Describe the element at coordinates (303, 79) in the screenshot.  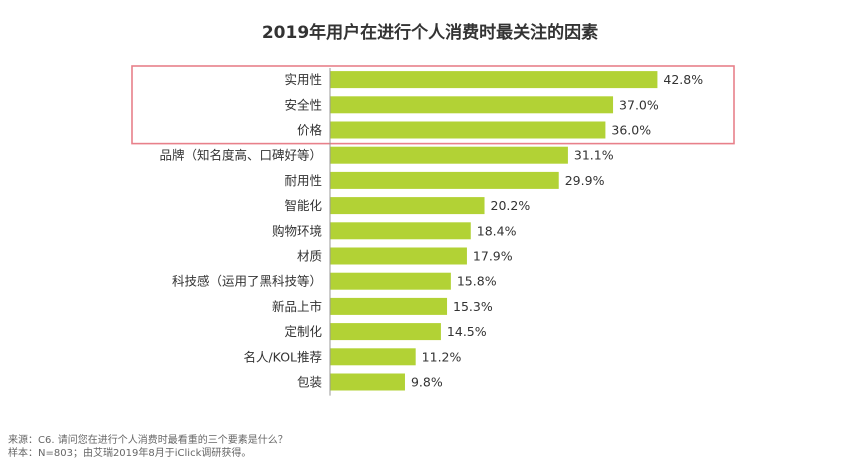
I see `category-label: 实用性` at that location.